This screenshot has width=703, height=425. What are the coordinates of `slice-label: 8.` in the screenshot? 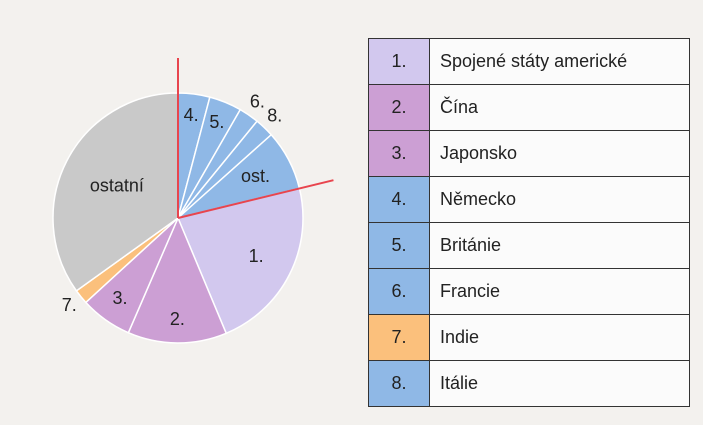 It's located at (274, 116).